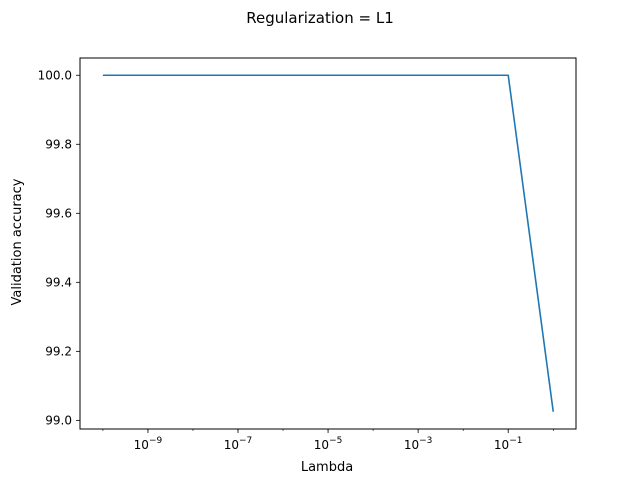 The height and width of the screenshot is (480, 640). I want to click on x-tick-label: 10⁻⁹, so click(148, 444).